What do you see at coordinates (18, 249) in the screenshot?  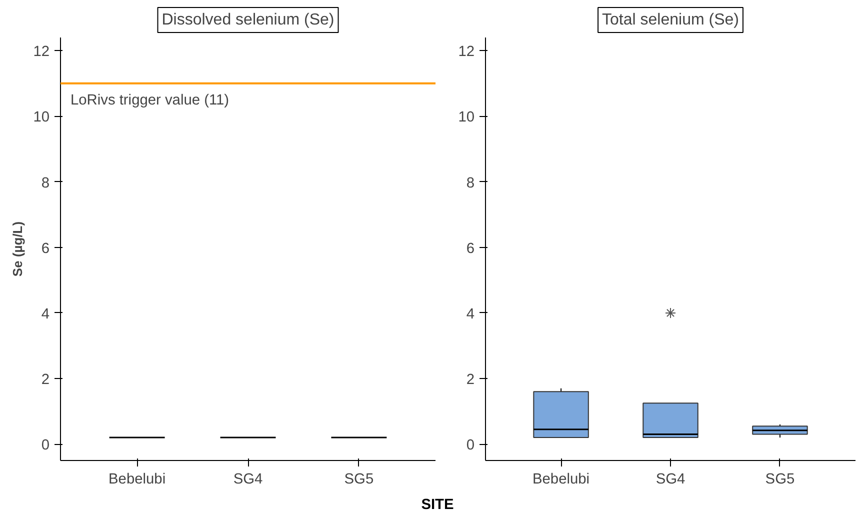 I see `y-axis-title: Se (µg/L)` at bounding box center [18, 249].